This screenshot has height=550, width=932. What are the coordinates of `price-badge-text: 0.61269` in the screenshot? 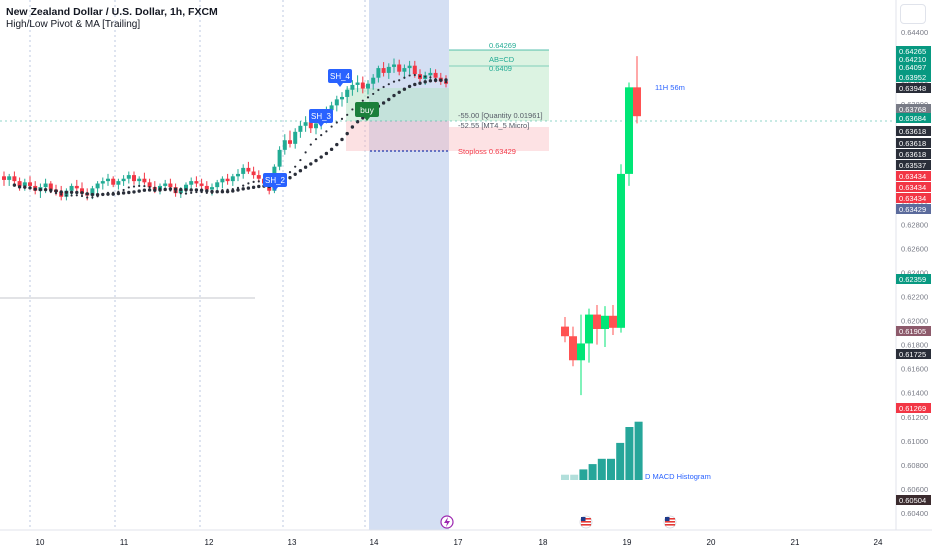 It's located at (912, 408).